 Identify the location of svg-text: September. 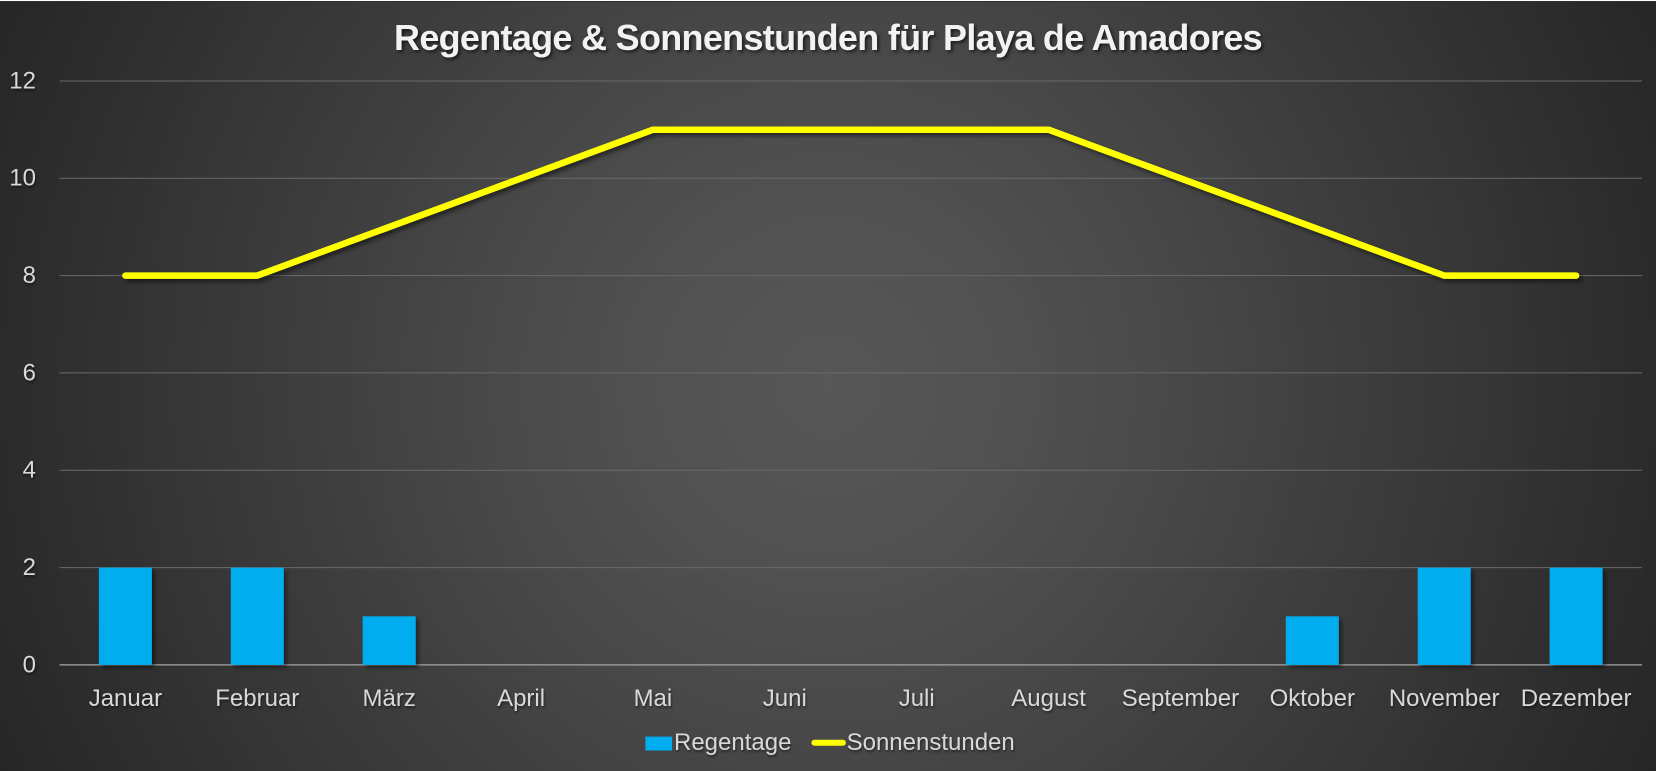
(1180, 698).